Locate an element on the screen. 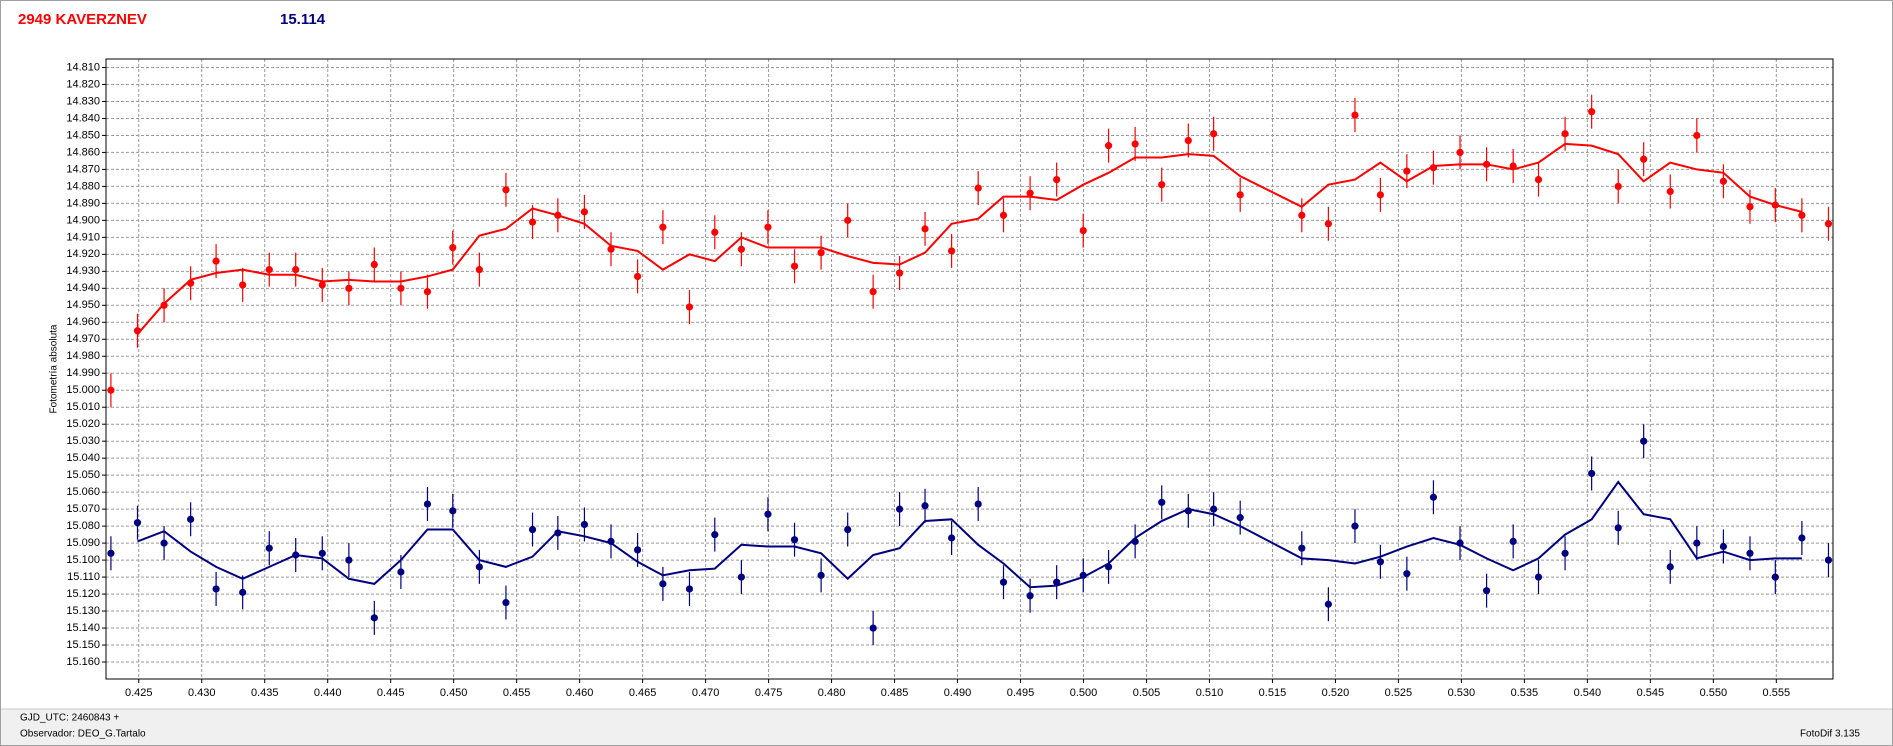 This screenshot has width=1893, height=746. x-tick-label: 0.500 is located at coordinates (1084, 693).